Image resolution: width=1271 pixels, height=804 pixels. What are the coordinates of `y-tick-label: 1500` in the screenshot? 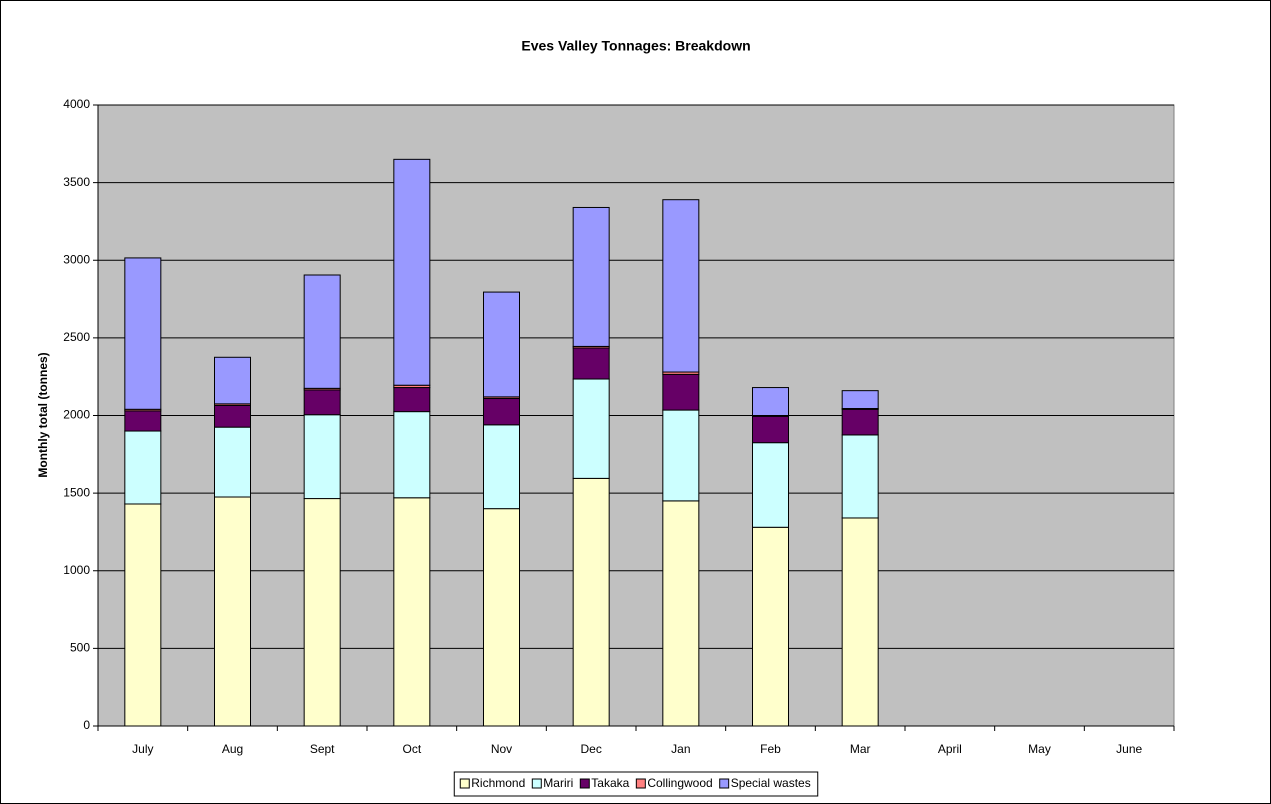 It's located at (76, 492).